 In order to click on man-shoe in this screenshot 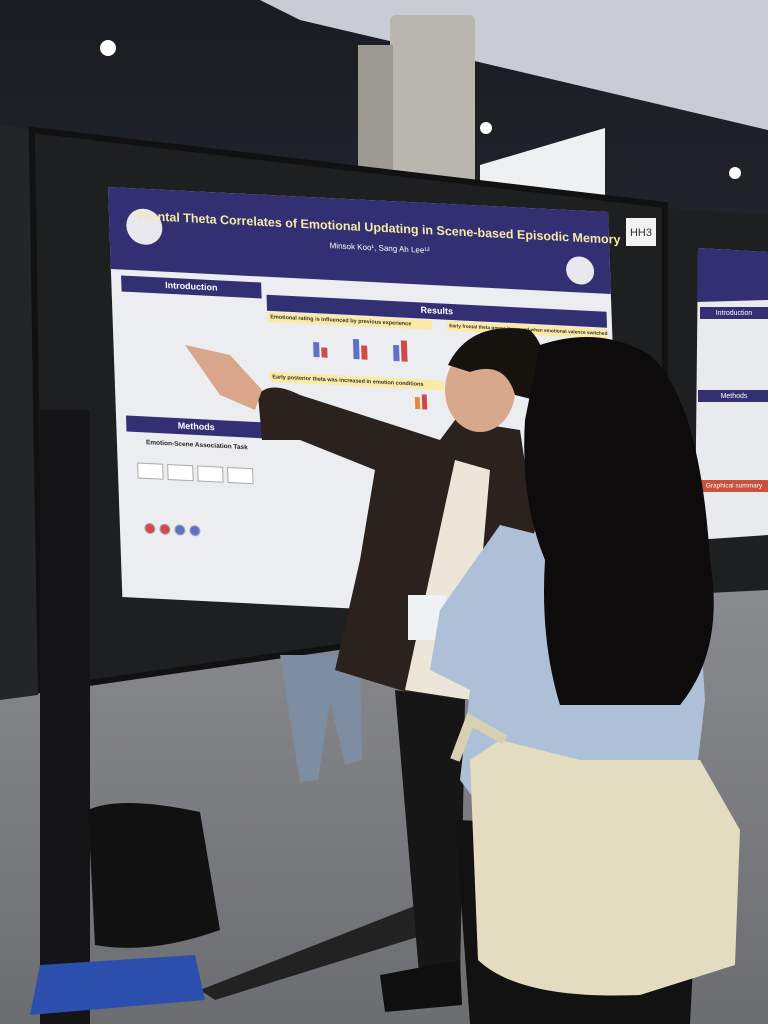, I will do `click(421, 986)`.